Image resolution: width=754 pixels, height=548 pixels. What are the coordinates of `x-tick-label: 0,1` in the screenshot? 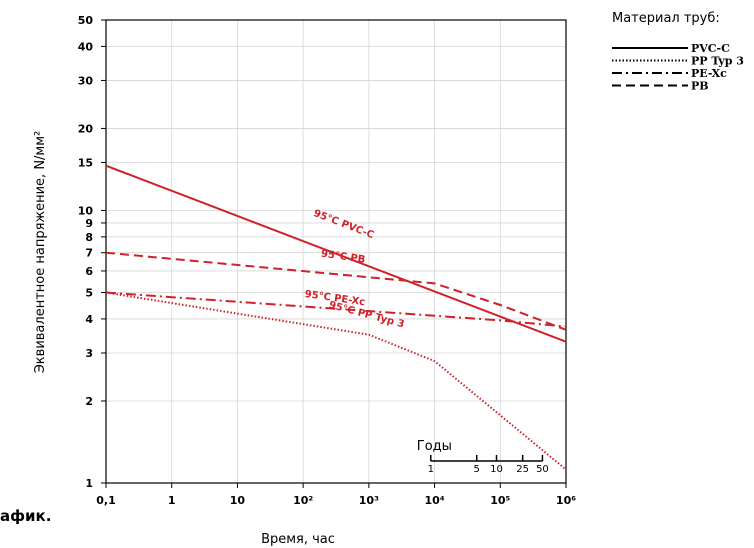 It's located at (106, 500).